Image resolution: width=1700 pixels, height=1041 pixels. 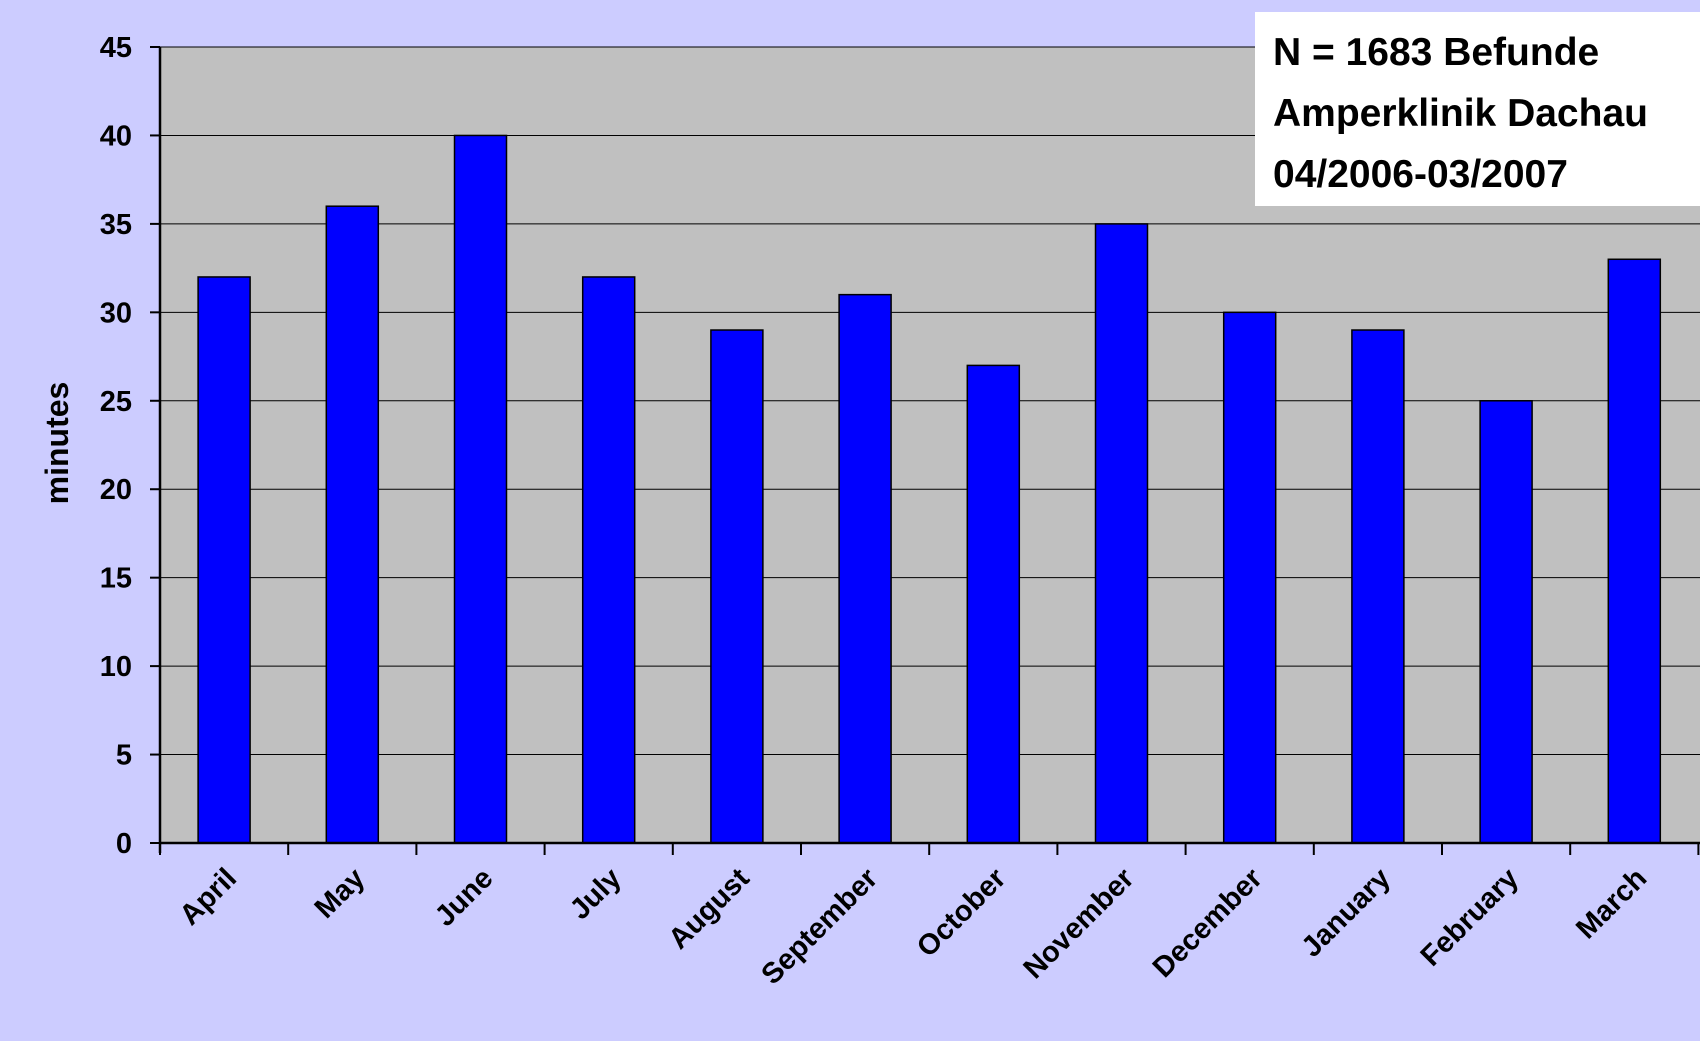 What do you see at coordinates (1346, 912) in the screenshot?
I see `x-tick-label-january: January` at bounding box center [1346, 912].